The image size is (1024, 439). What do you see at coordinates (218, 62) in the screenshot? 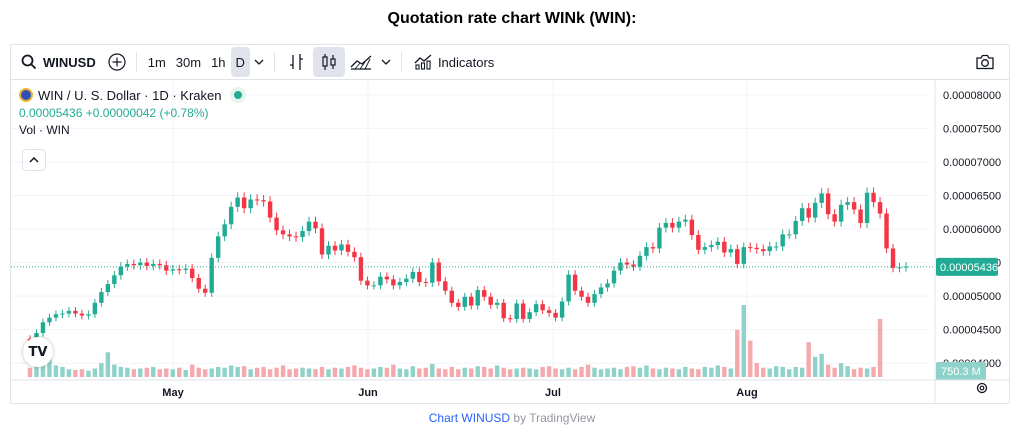
I see `interval-1h-button: 1h` at bounding box center [218, 62].